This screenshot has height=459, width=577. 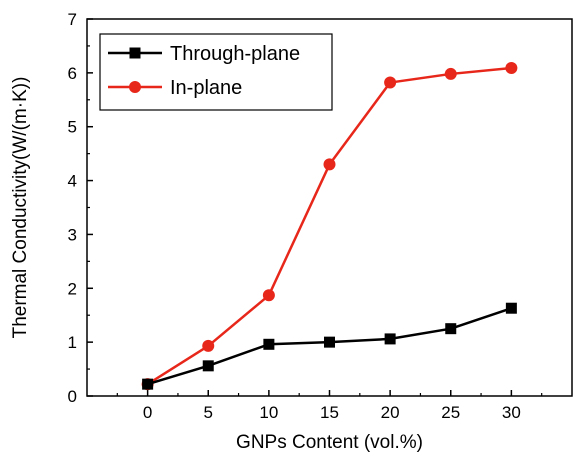 What do you see at coordinates (135, 53) in the screenshot?
I see `legend-marker-through-plane` at bounding box center [135, 53].